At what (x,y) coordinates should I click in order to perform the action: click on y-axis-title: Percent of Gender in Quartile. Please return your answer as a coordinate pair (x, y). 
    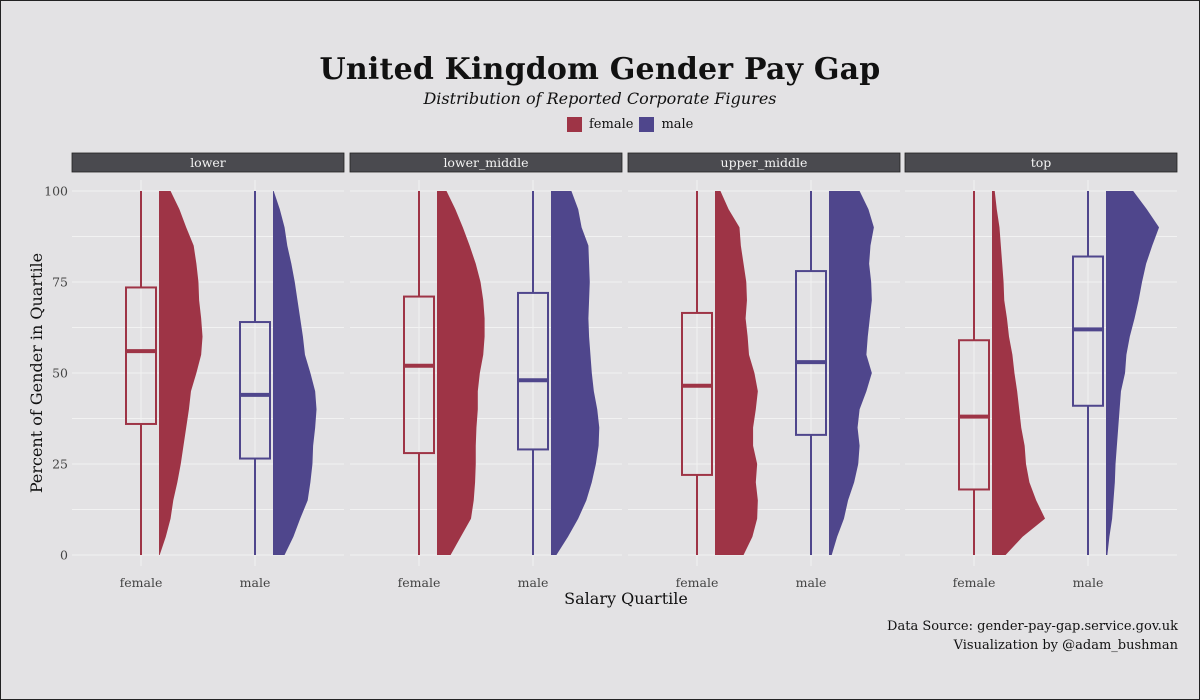
    Looking at the image, I should click on (36, 373).